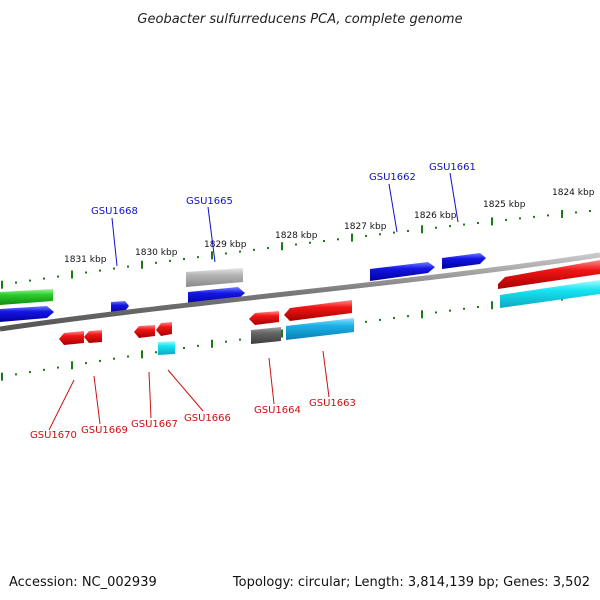 The image size is (600, 600). What do you see at coordinates (283, 189) in the screenshot?
I see `forward-gene-labels: GSU1668 GSU1665 GSU1662 GSU1661` at bounding box center [283, 189].